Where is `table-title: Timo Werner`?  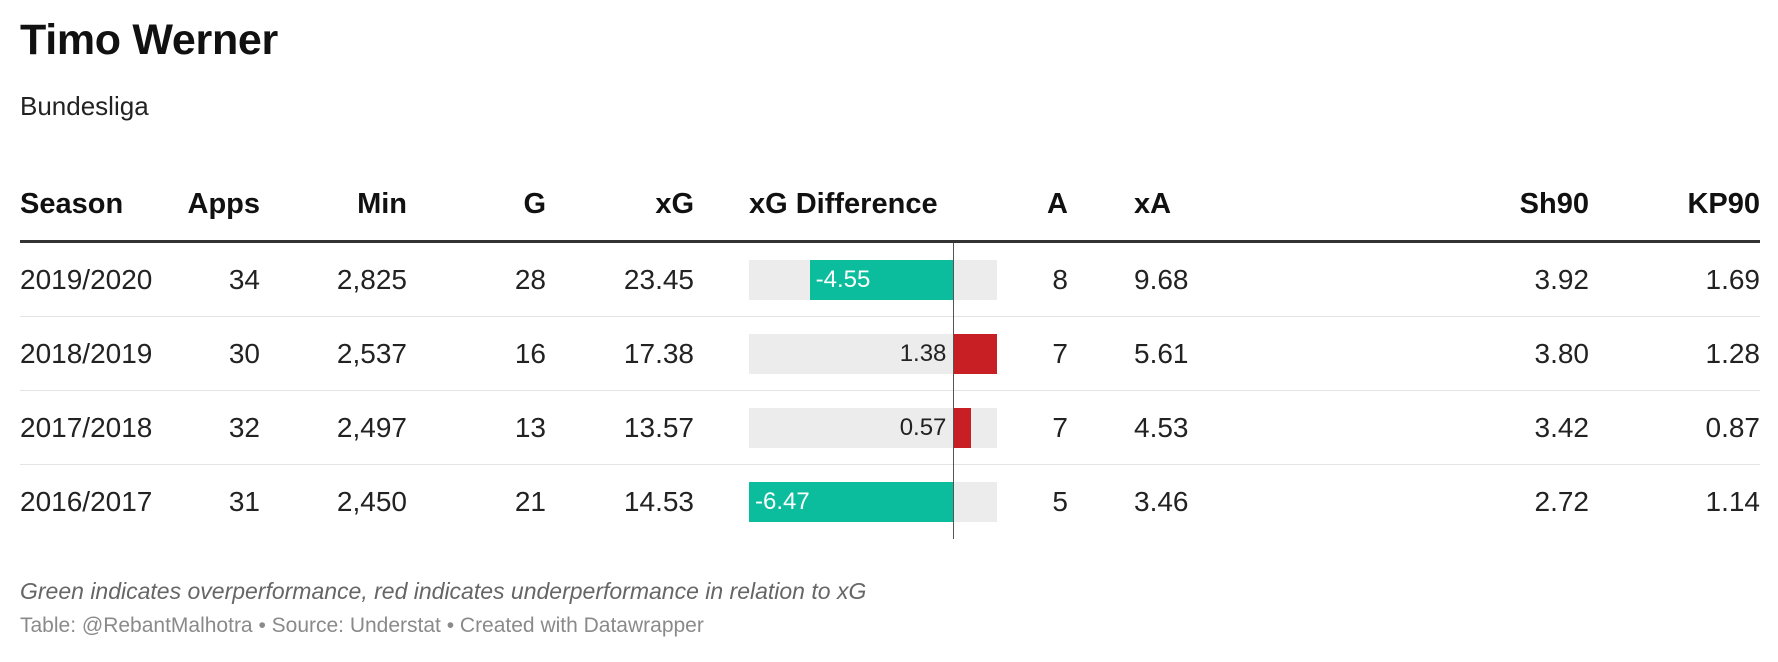
table-title: Timo Werner is located at coordinates (149, 40).